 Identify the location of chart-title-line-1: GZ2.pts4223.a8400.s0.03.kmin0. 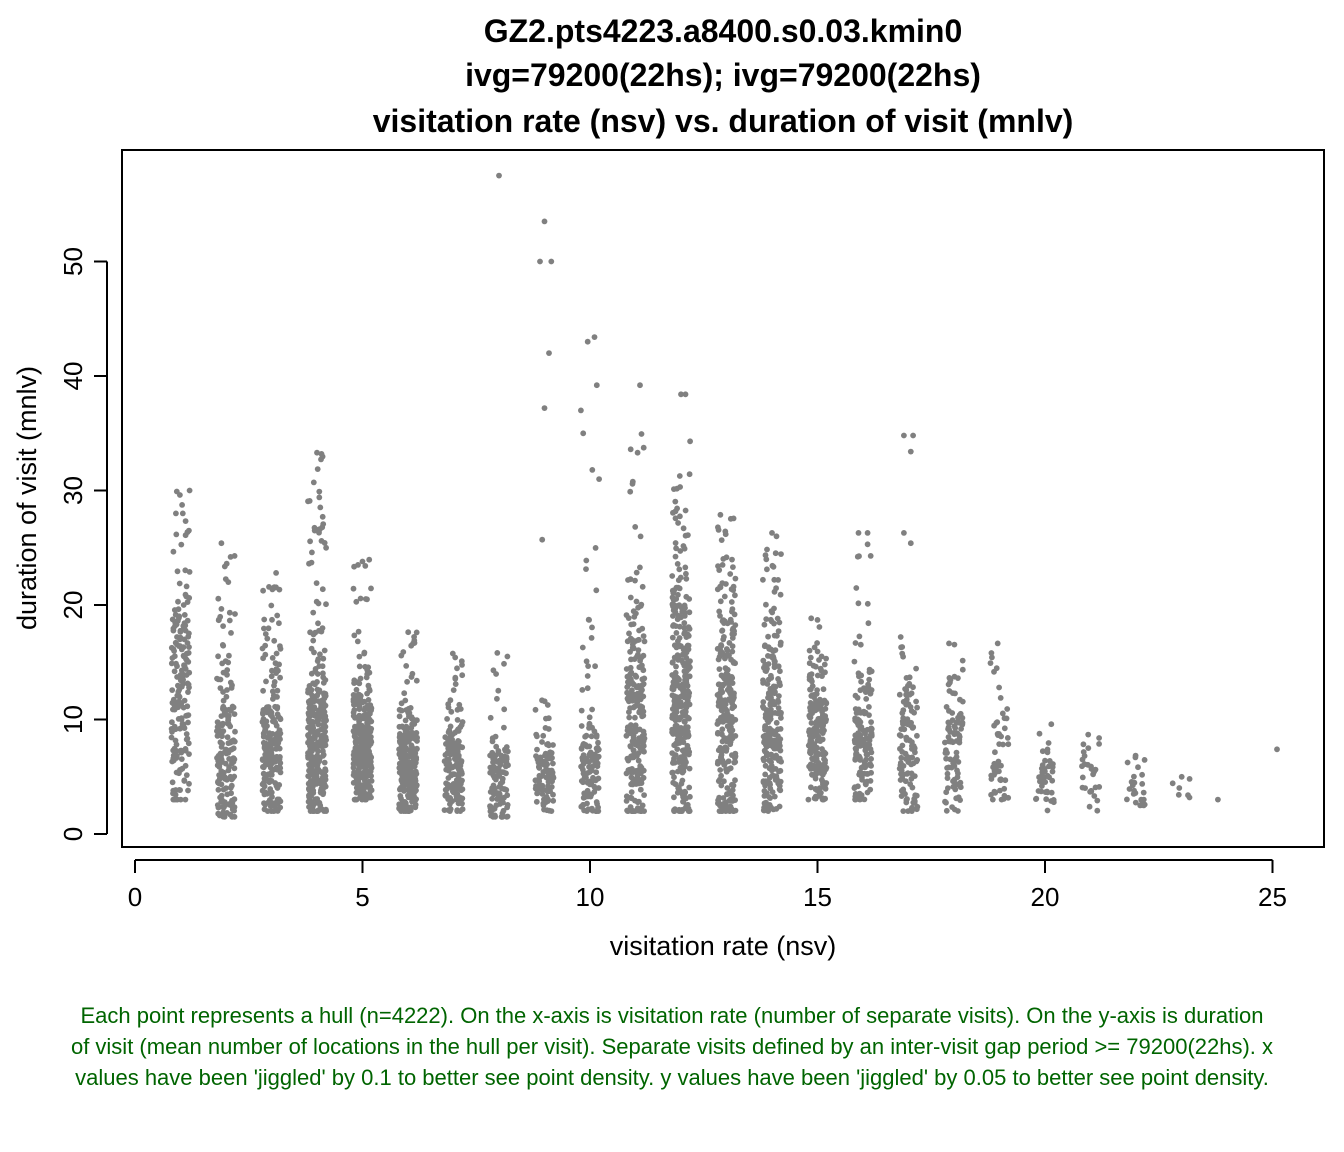
(723, 31).